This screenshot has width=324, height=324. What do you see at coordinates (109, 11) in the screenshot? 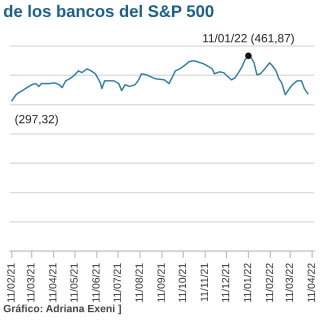
I see `chart-title: de los bancos del S&P 500` at bounding box center [109, 11].